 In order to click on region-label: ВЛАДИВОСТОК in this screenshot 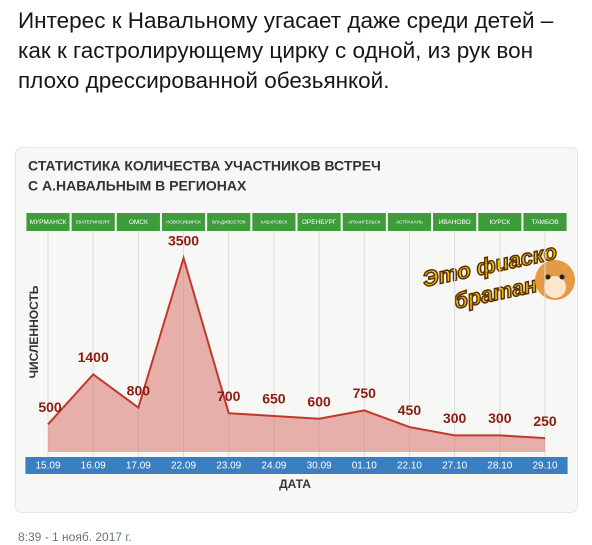, I will do `click(229, 222)`.